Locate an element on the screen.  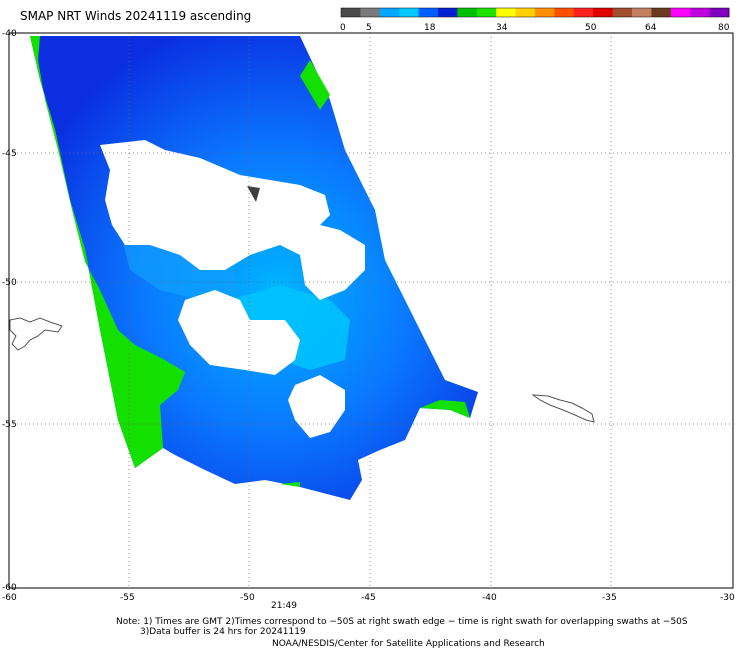
low-wind-marker is located at coordinates (253, 194).